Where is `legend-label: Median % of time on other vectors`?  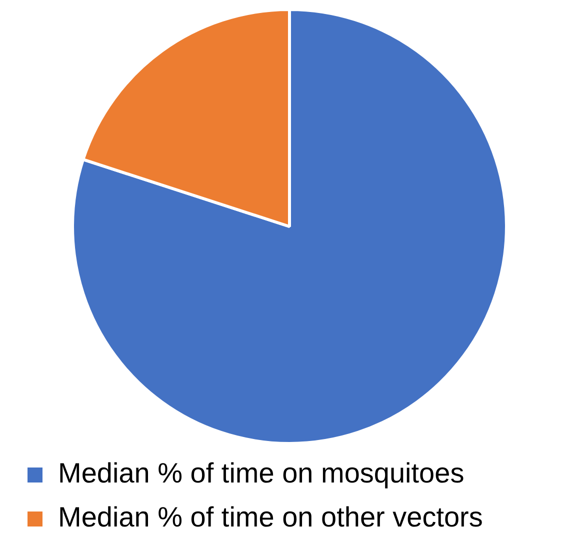
legend-label: Median % of time on other vectors is located at coordinates (270, 517).